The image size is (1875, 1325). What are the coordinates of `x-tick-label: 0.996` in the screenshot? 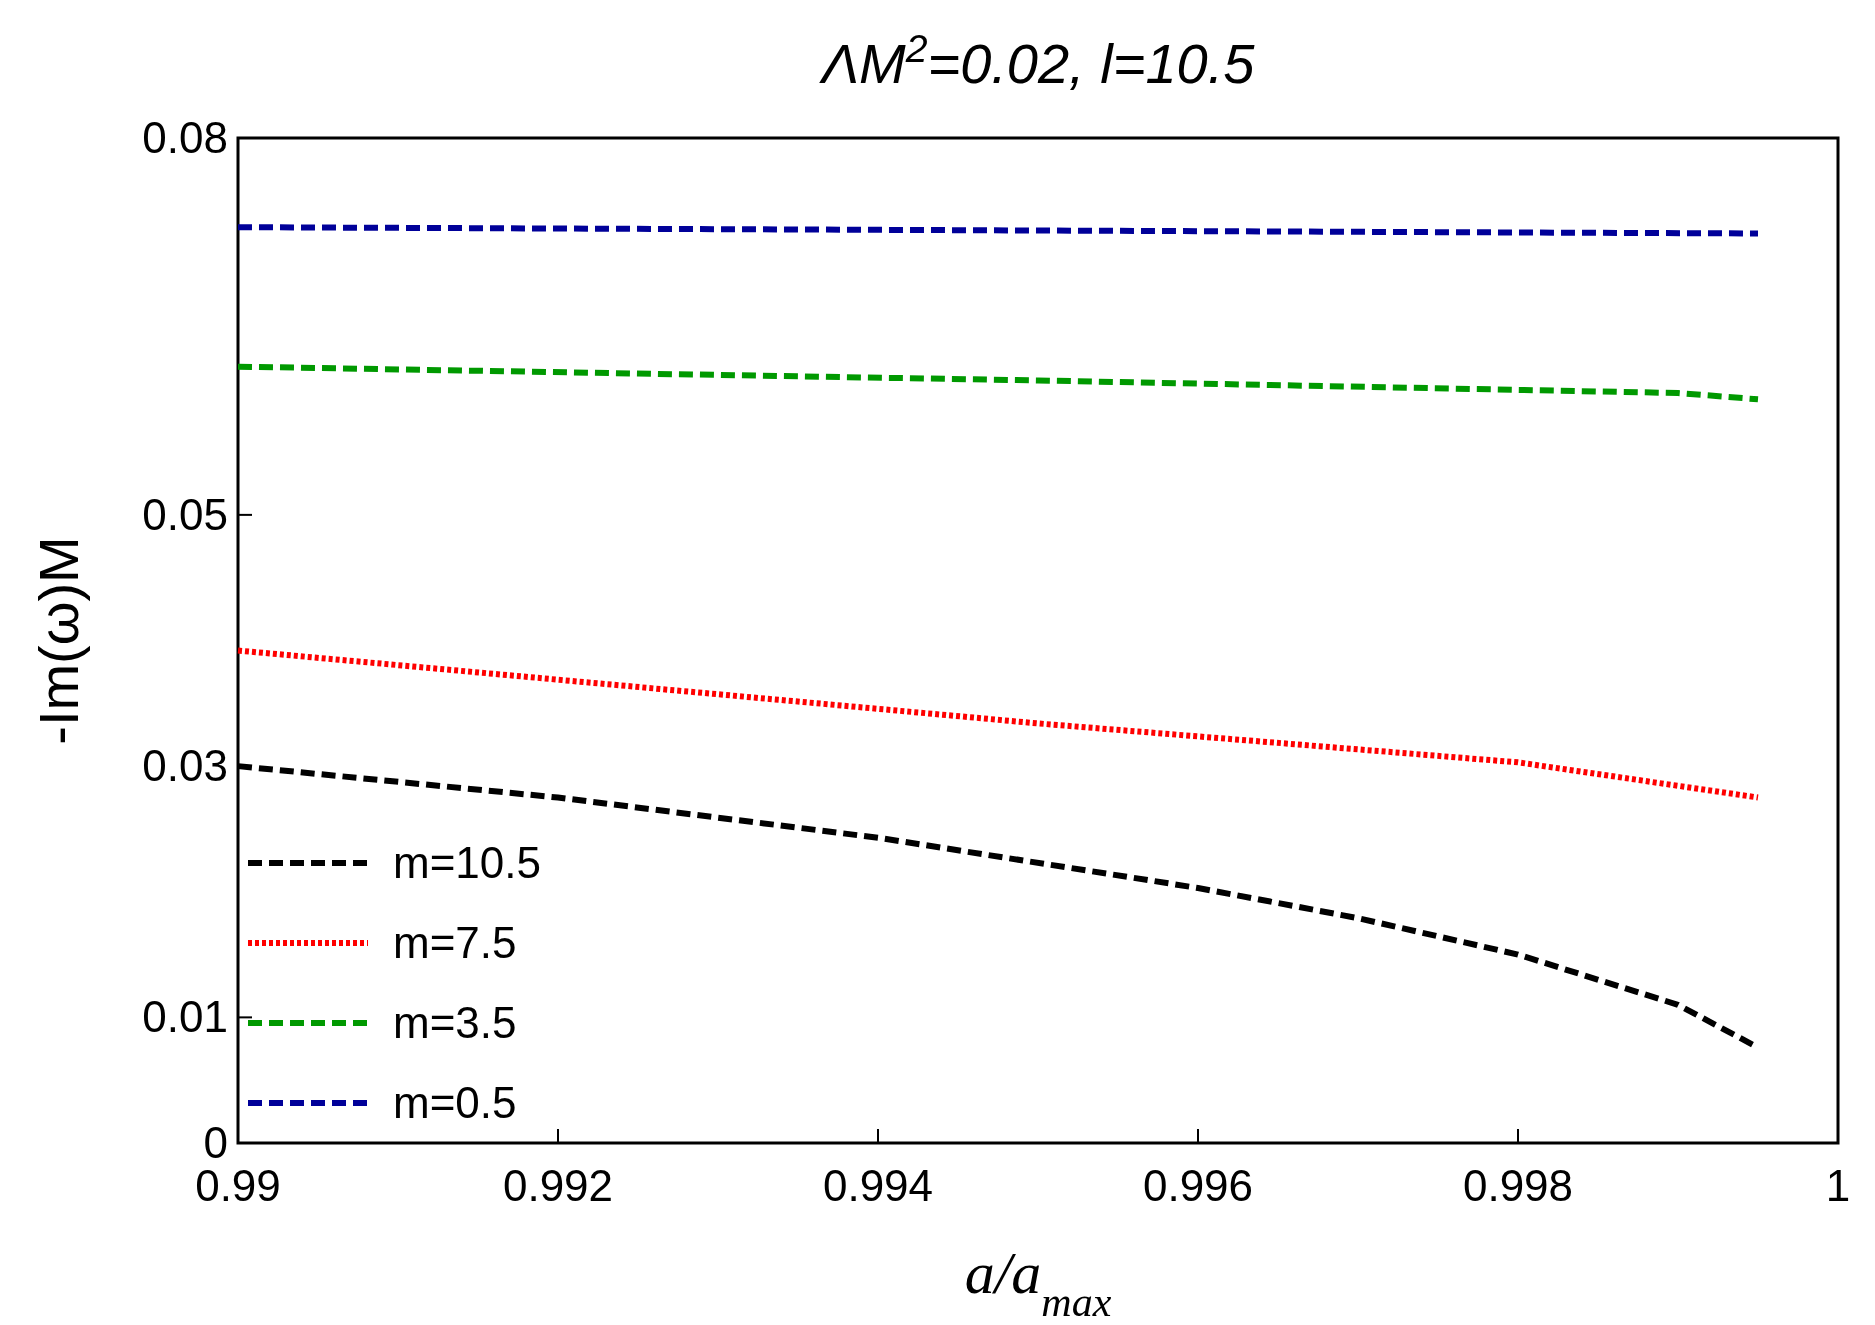 It's located at (1198, 1185).